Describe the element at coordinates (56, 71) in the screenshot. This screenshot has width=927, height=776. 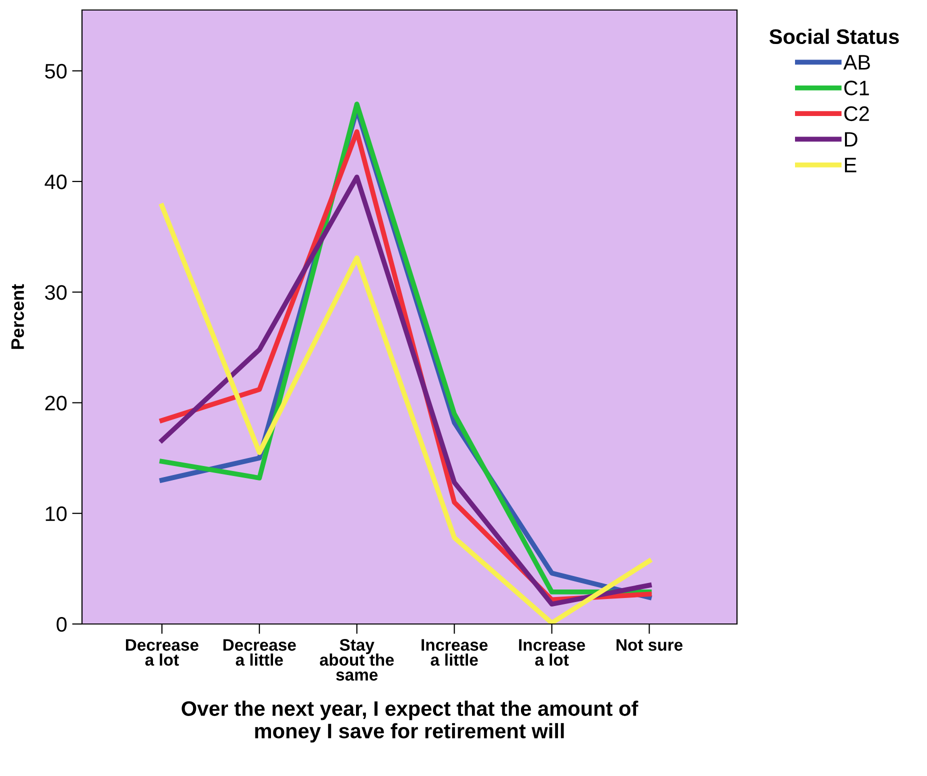
I see `y-tick-label: 50` at that location.